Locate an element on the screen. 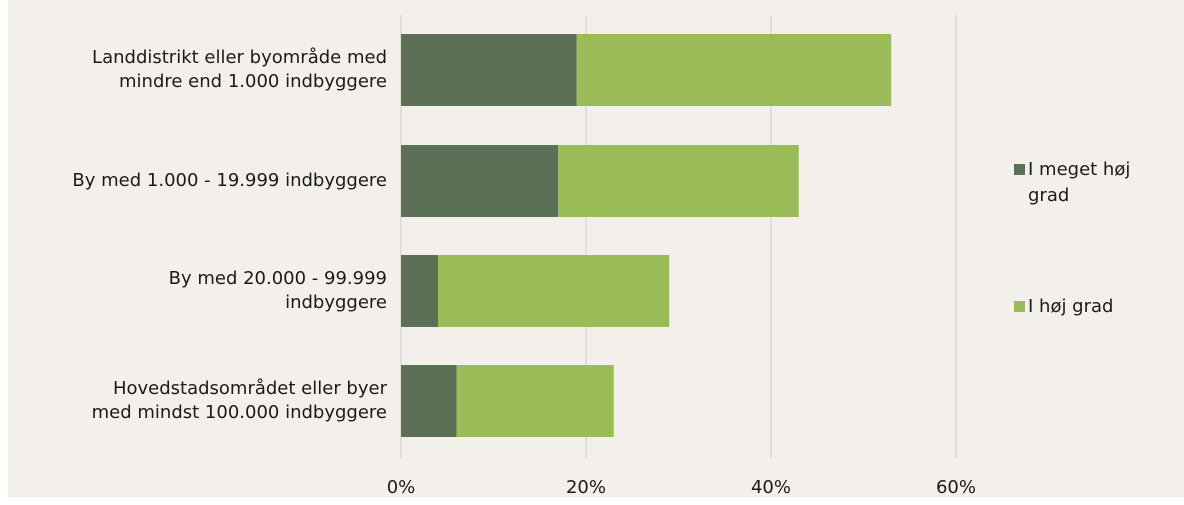 The width and height of the screenshot is (1184, 505). category-label-3: By med 20.000 - 99.999 indbyggere is located at coordinates (278, 290).